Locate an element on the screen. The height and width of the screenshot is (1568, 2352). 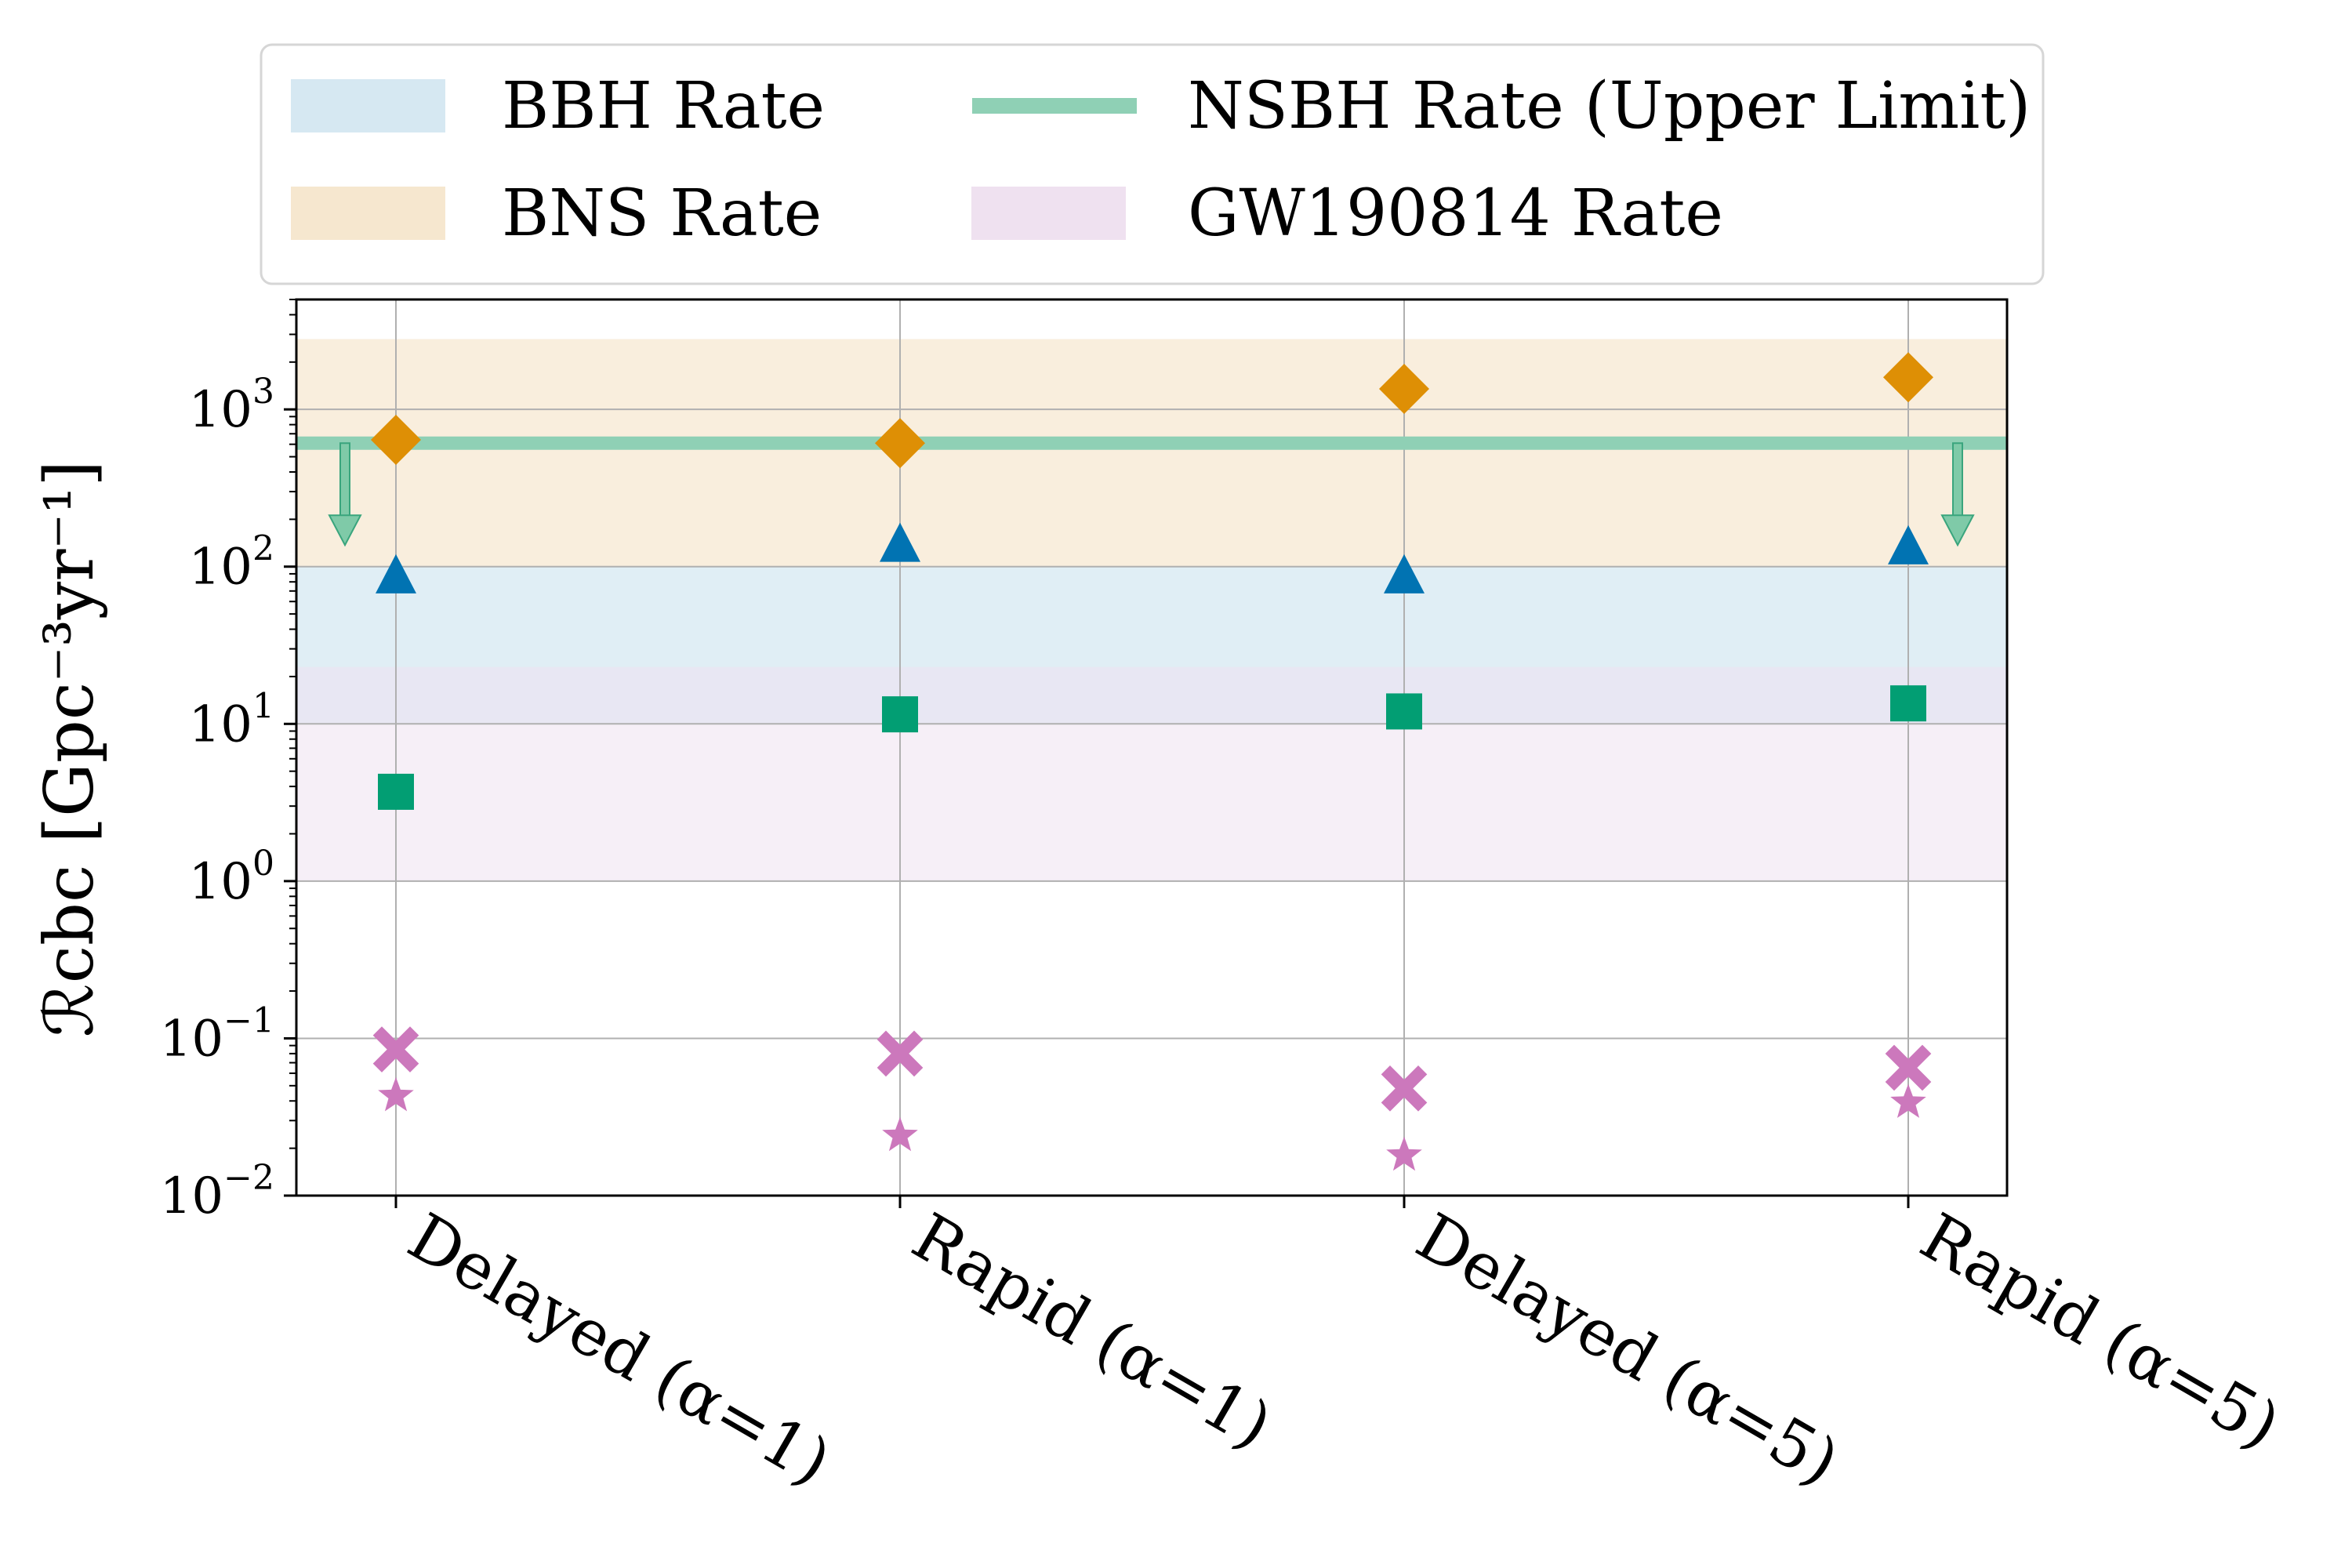
legend-item: NSBH Rate (Upper Limit) is located at coordinates (1501, 106).